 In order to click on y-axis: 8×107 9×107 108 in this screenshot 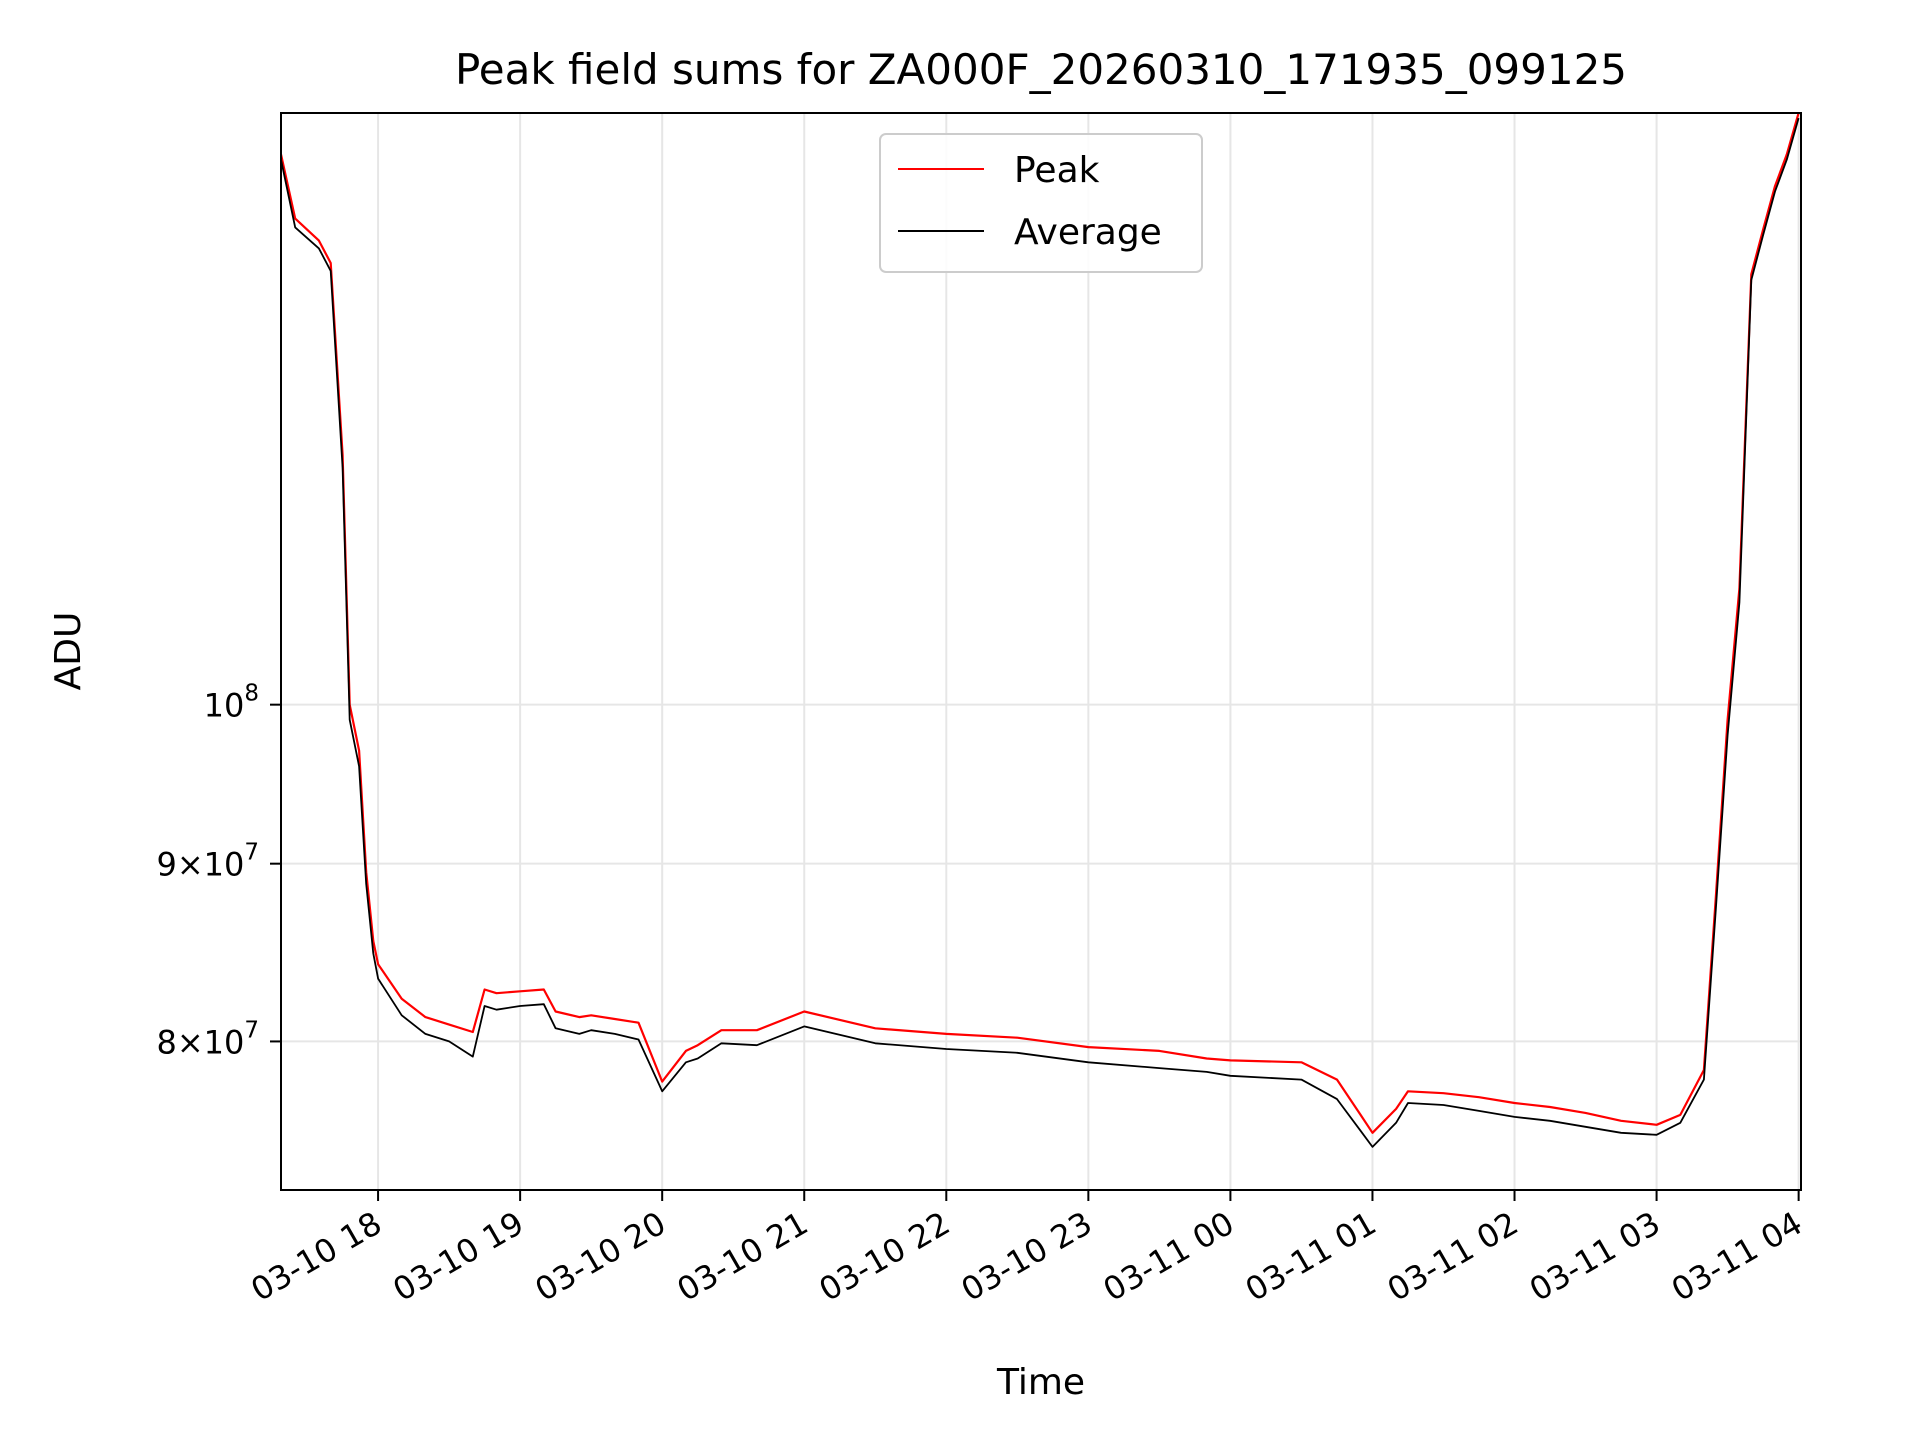, I will do `click(218, 871)`.